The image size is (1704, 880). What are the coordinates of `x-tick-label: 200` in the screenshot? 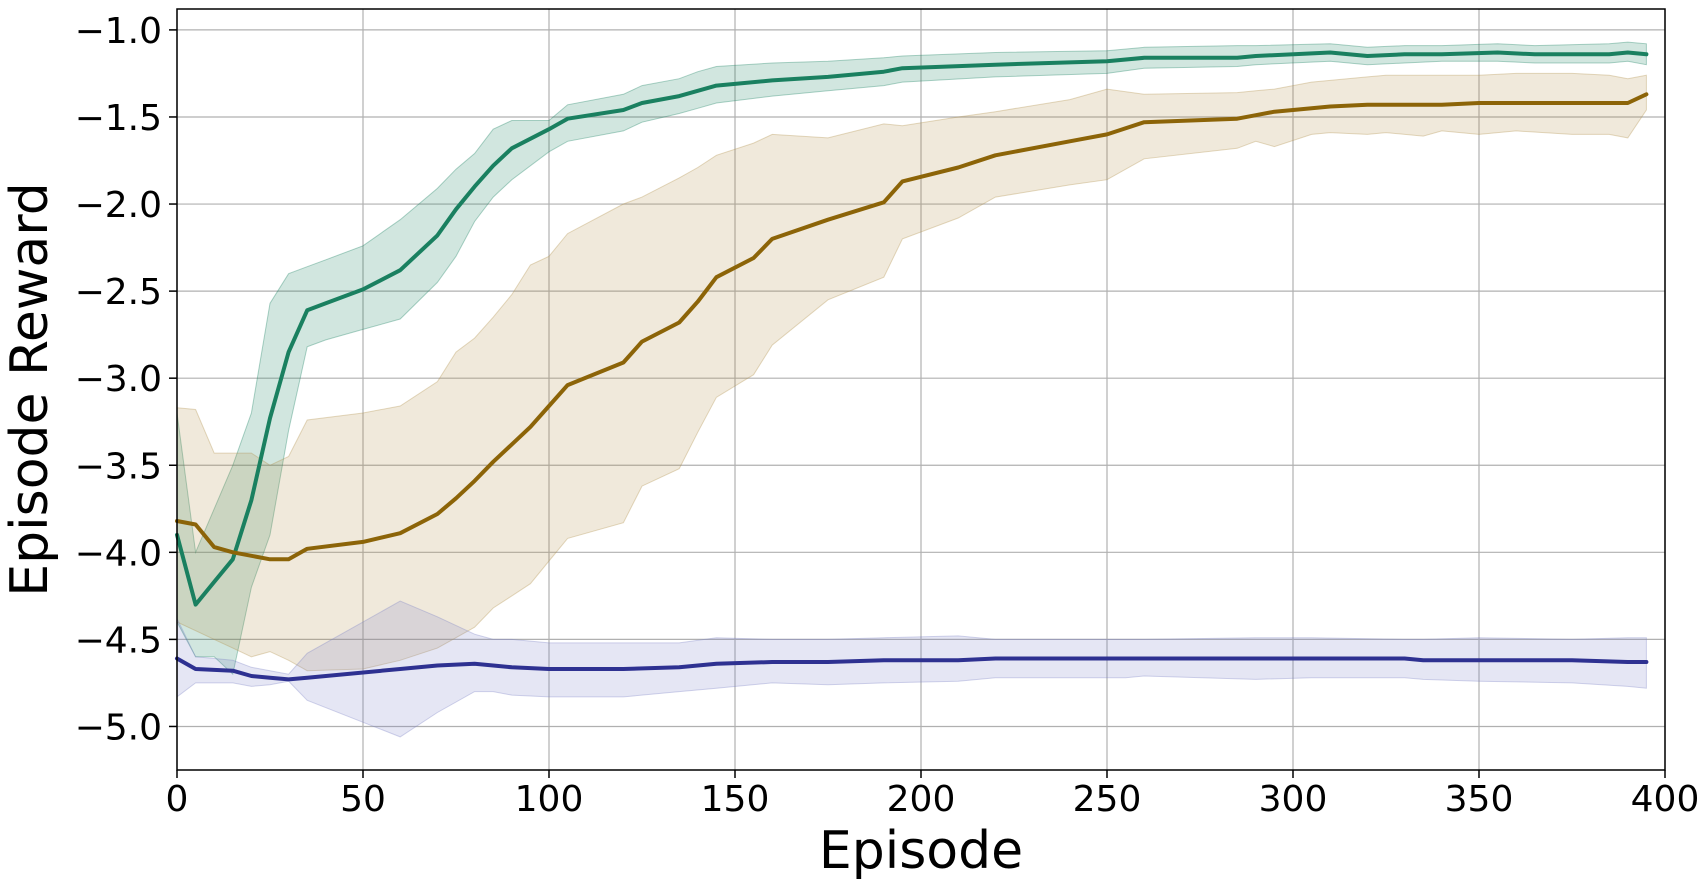 It's located at (921, 799).